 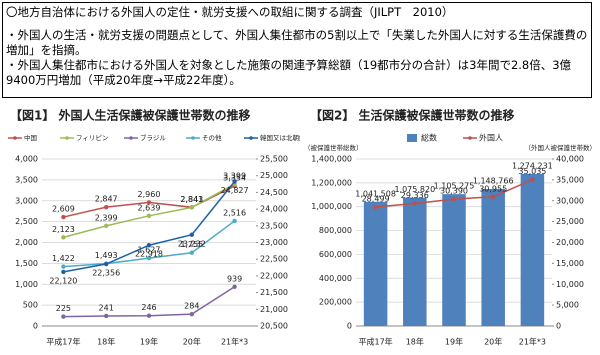 I want to click on data-label: 1,041,508, so click(x=375, y=193).